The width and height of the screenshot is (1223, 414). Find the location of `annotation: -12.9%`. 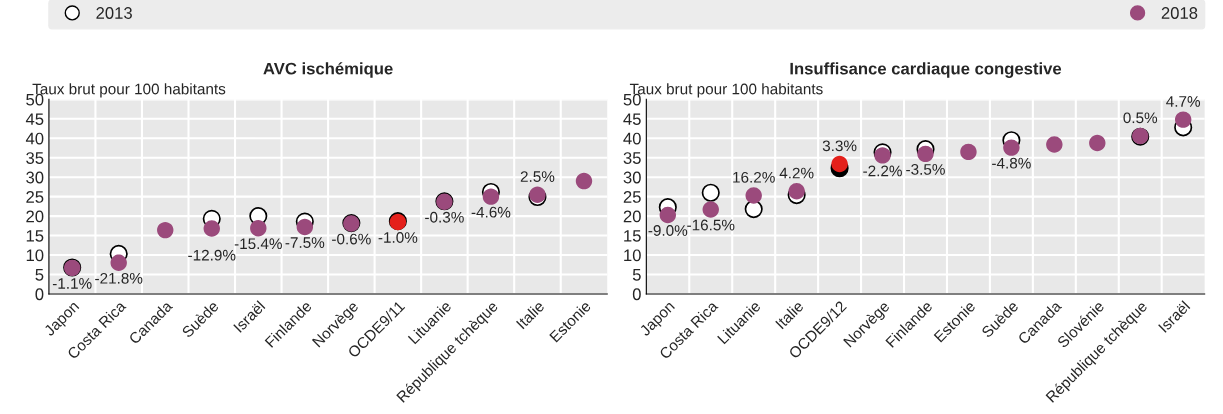

annotation: -12.9% is located at coordinates (212, 255).